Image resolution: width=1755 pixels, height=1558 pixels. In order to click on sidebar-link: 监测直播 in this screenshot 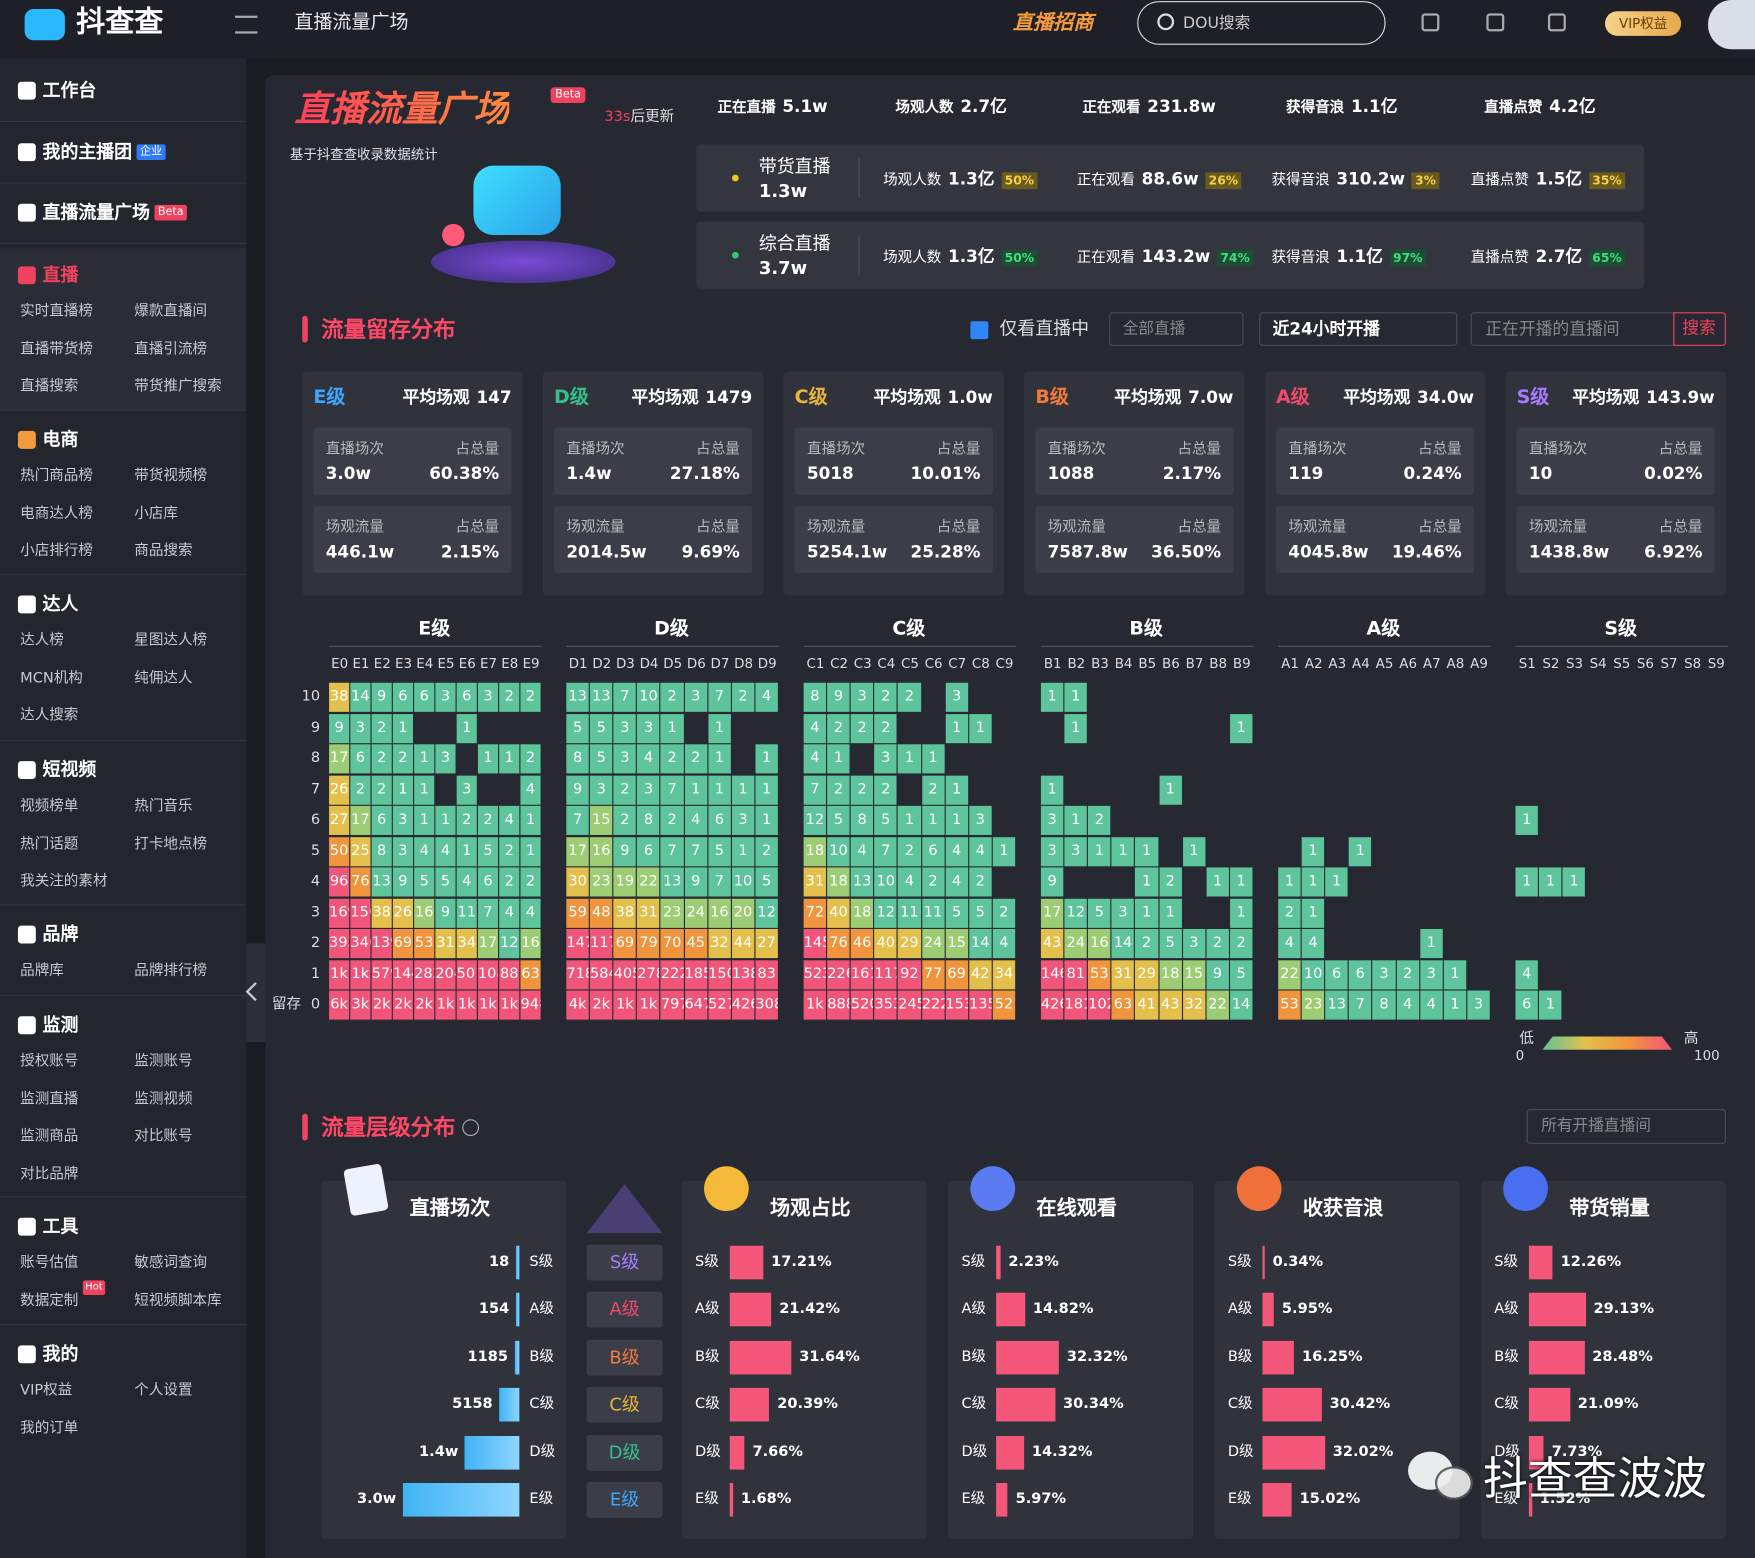, I will do `click(49, 1099)`.